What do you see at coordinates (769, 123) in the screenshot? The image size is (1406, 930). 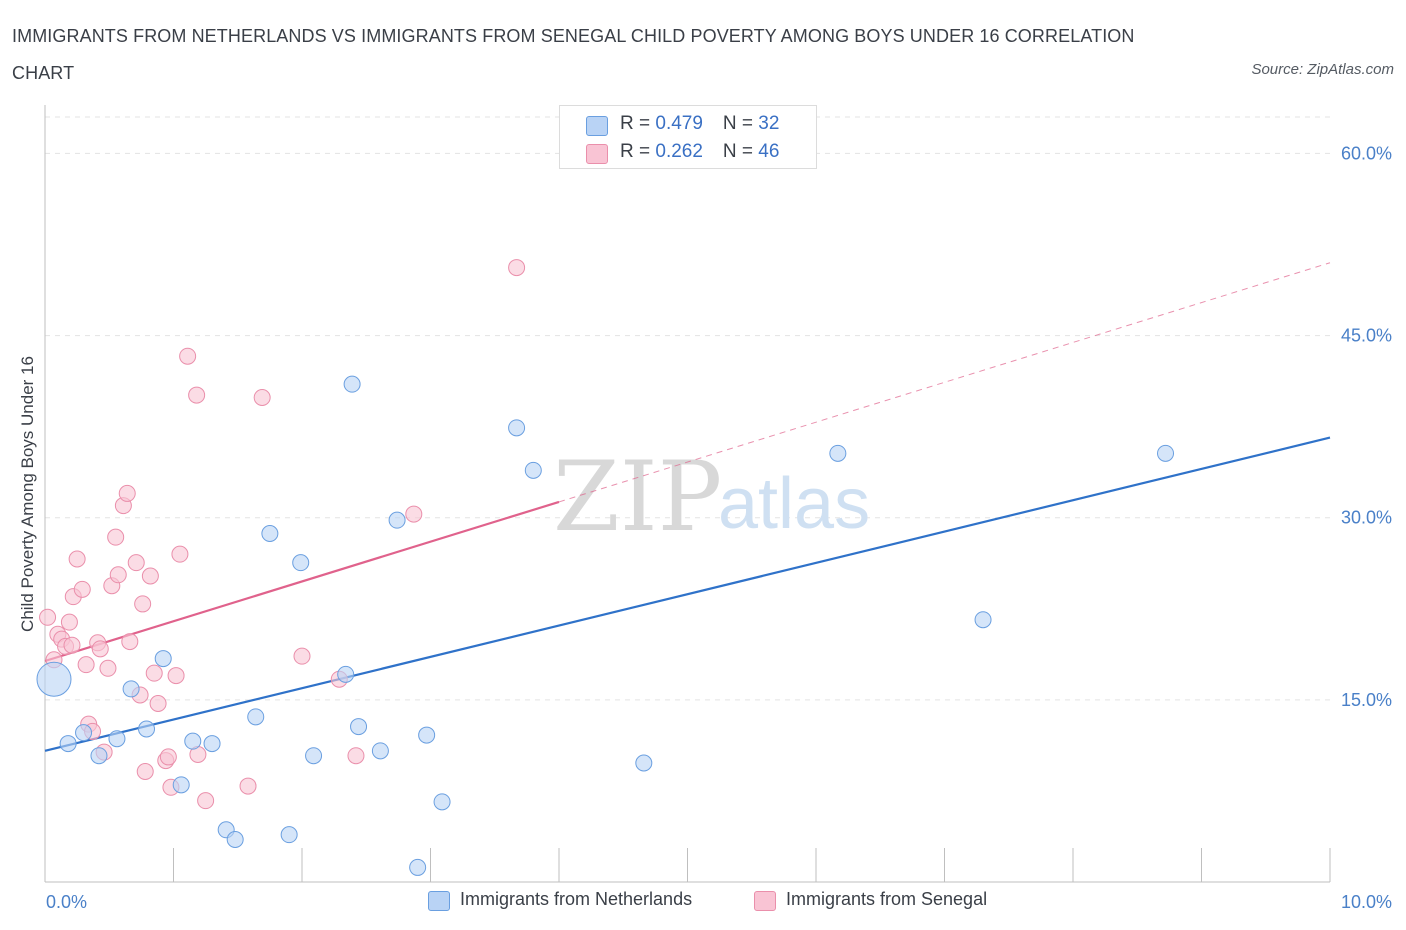 I see `n-value: 32` at bounding box center [769, 123].